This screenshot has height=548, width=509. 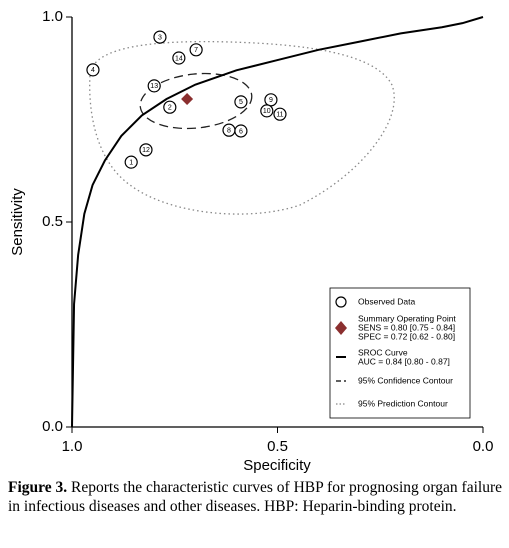 I want to click on point-label: 9, so click(x=271, y=100).